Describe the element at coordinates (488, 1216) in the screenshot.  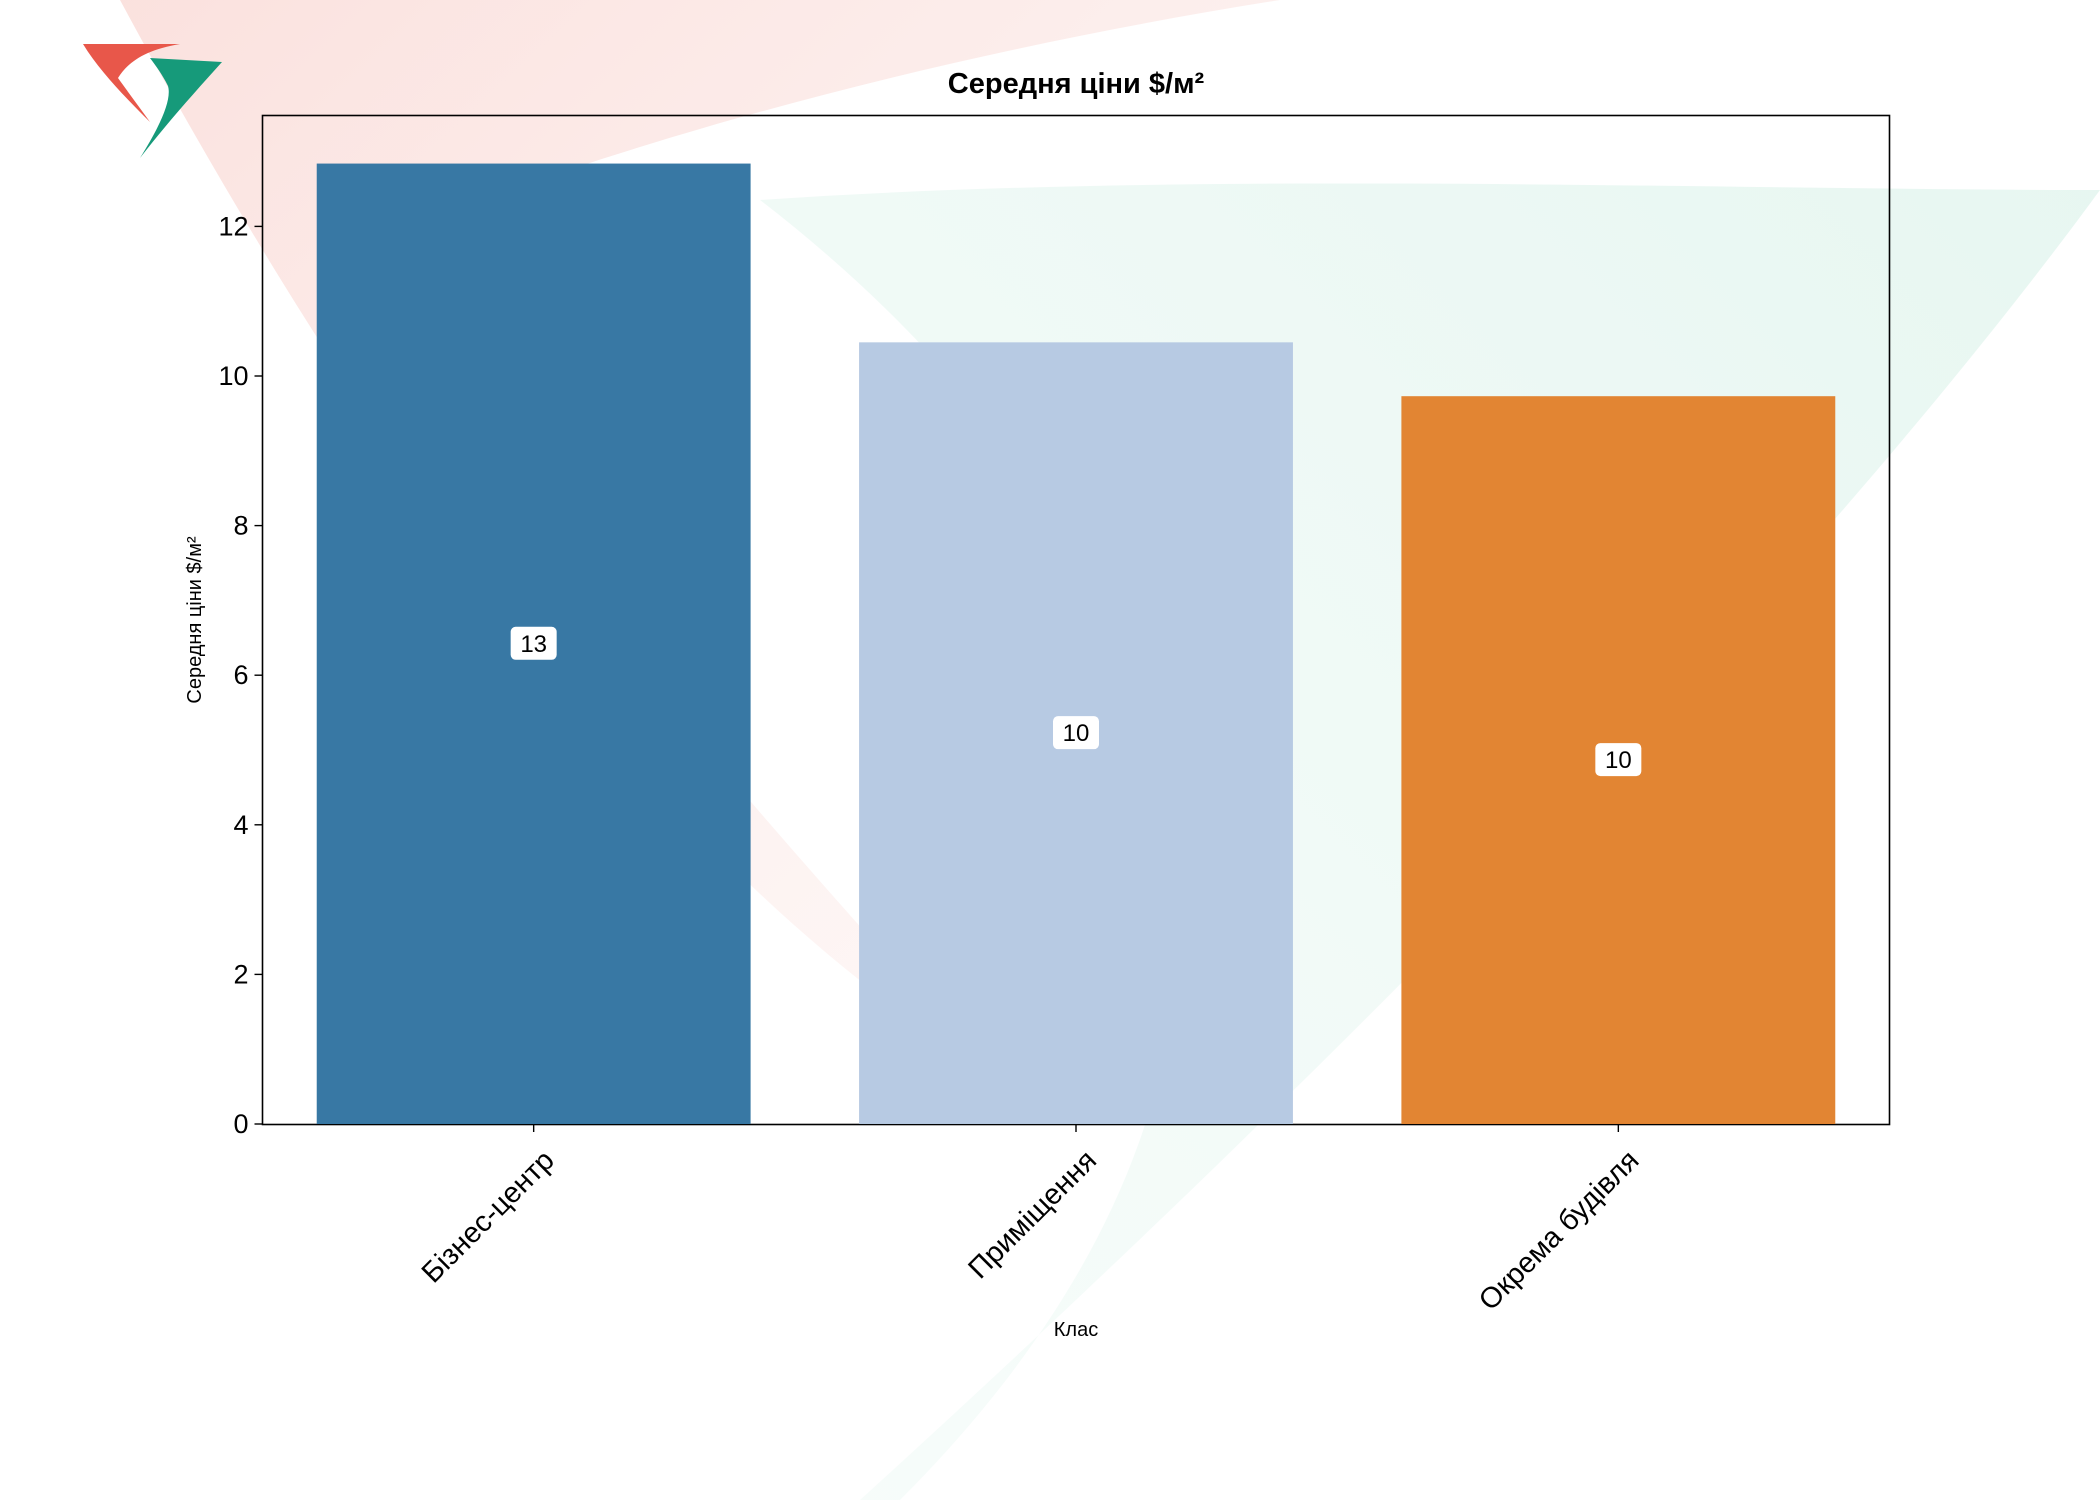
I see `x-tick-label-1: Бізнес-центр` at that location.